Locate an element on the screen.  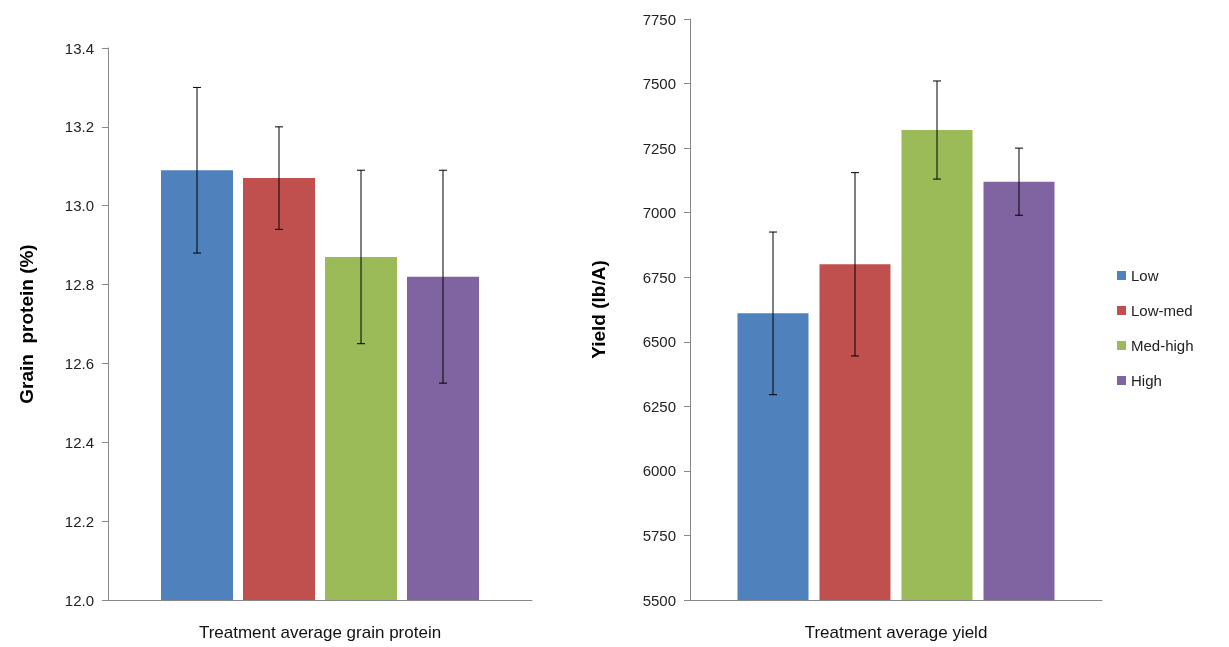
y-tick-label: 12.6 is located at coordinates (79, 363).